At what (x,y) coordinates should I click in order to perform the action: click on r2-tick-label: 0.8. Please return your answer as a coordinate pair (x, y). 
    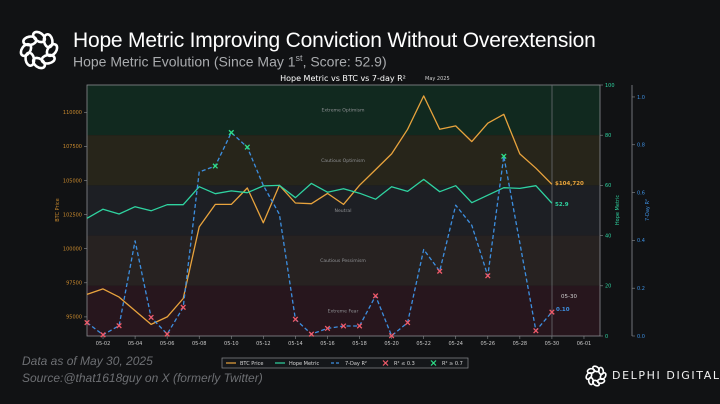
    Looking at the image, I should click on (641, 146).